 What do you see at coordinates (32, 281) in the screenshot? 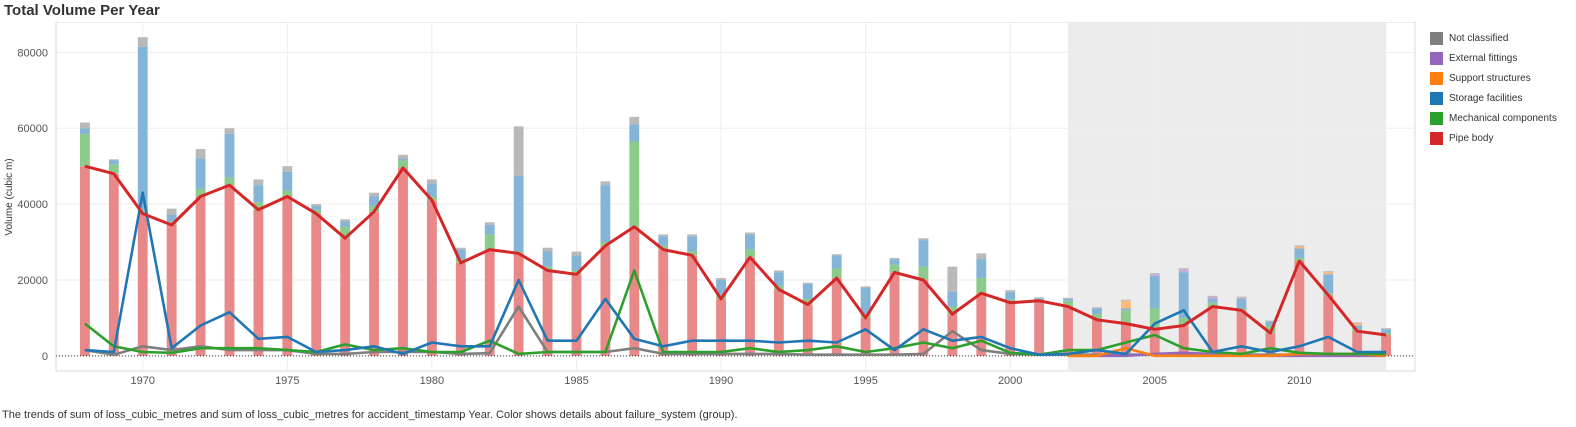
I see `y-tick-label: 20000` at bounding box center [32, 281].